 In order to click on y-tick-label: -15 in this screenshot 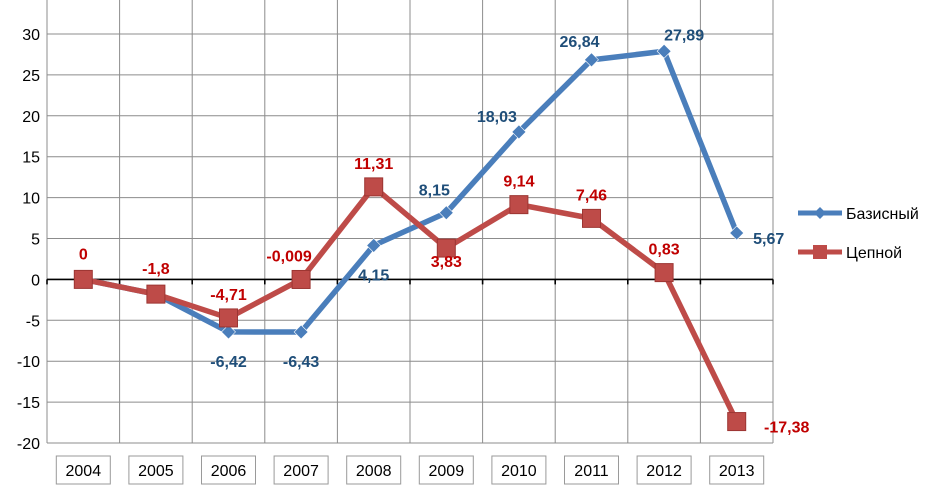, I will do `click(28, 403)`.